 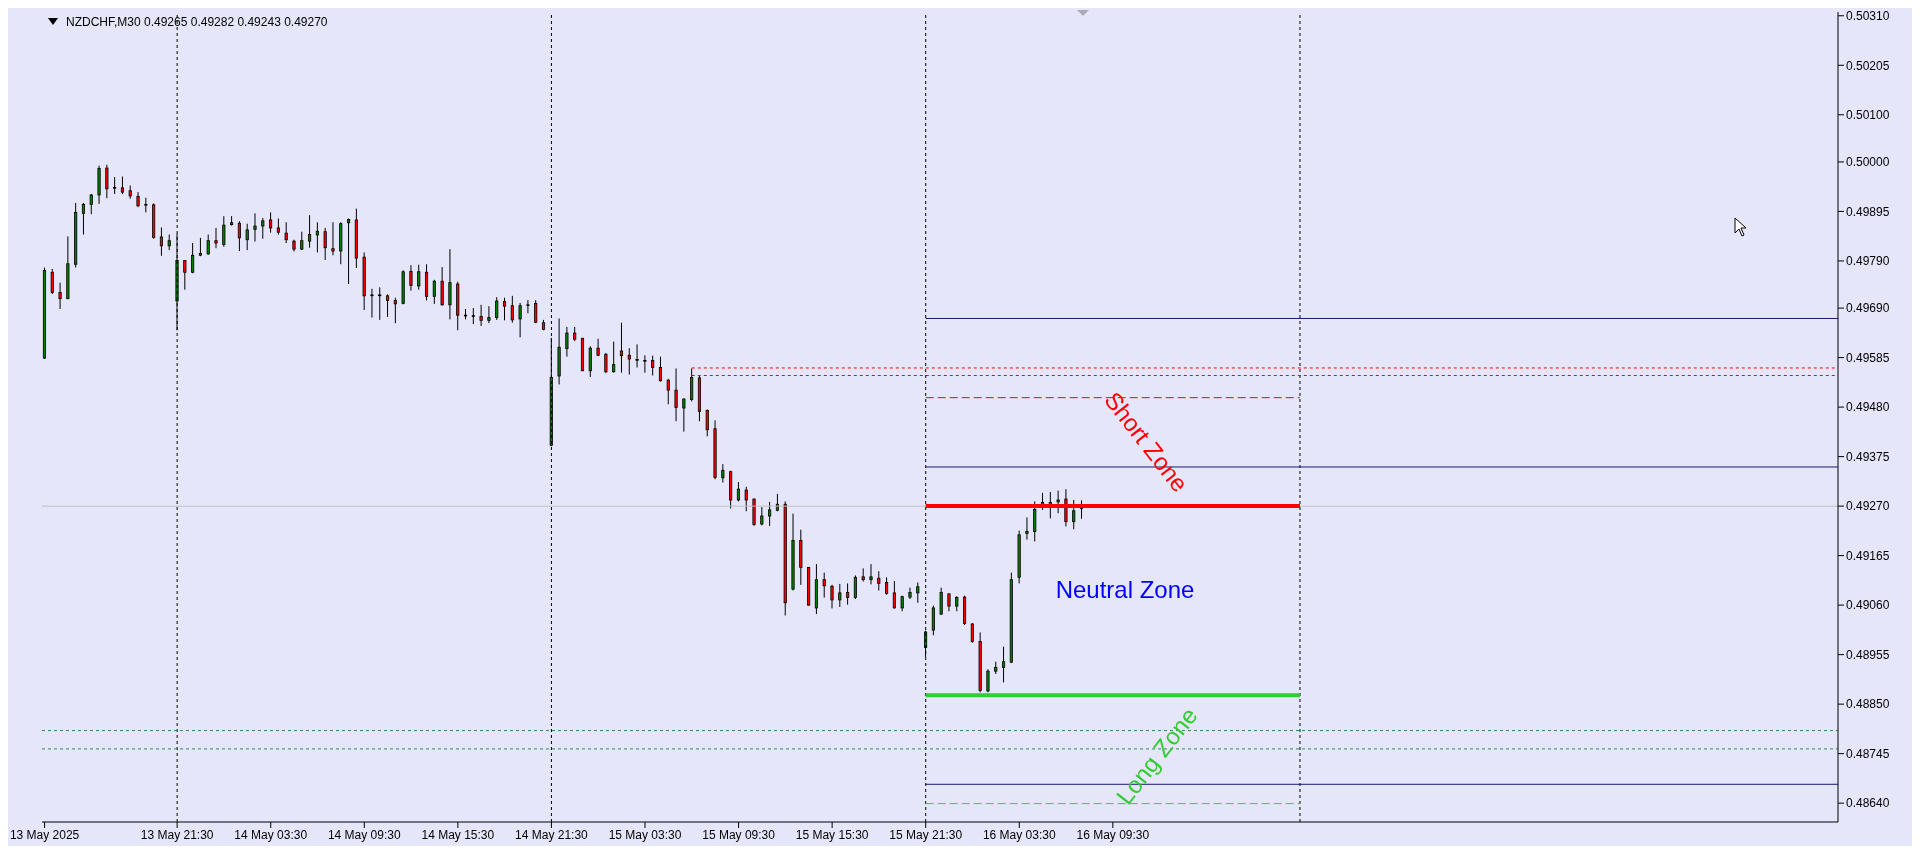 What do you see at coordinates (739, 834) in the screenshot?
I see `x-tick-label: 15 May 09:30` at bounding box center [739, 834].